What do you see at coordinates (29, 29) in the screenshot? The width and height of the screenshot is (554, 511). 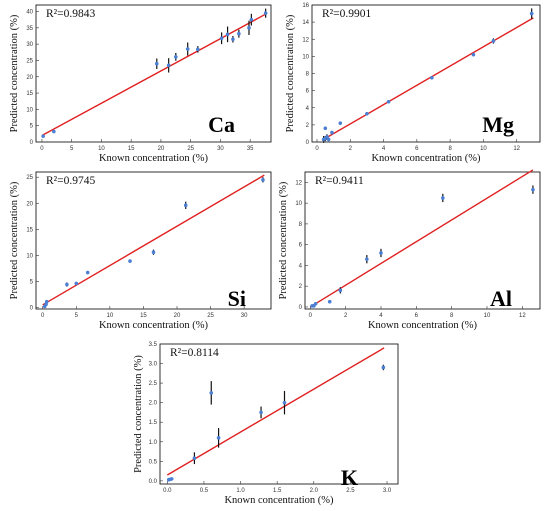 I see `y-tick-label: 35` at bounding box center [29, 29].